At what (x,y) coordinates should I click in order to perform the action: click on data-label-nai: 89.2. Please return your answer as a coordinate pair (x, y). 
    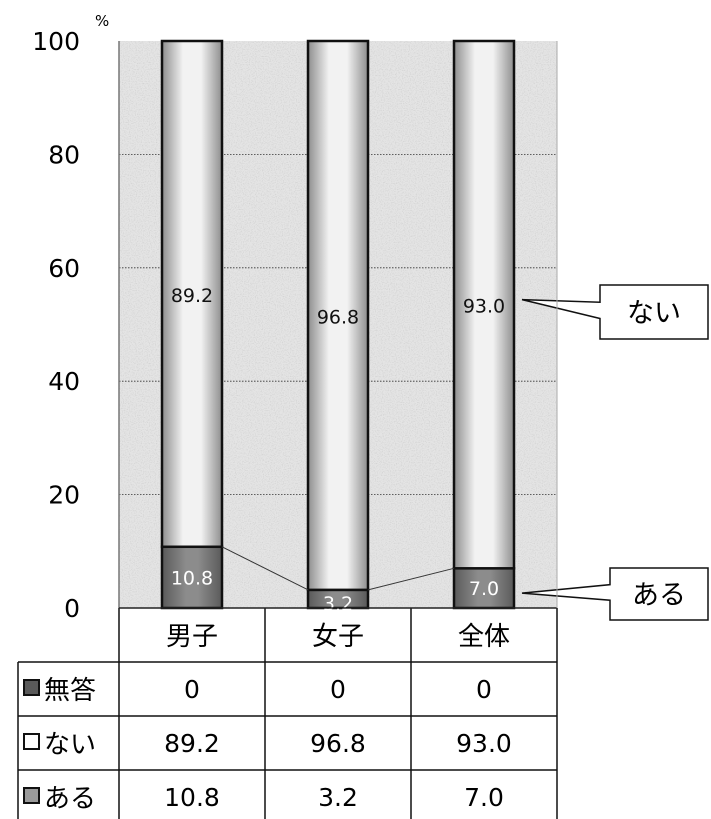
    Looking at the image, I should click on (192, 296).